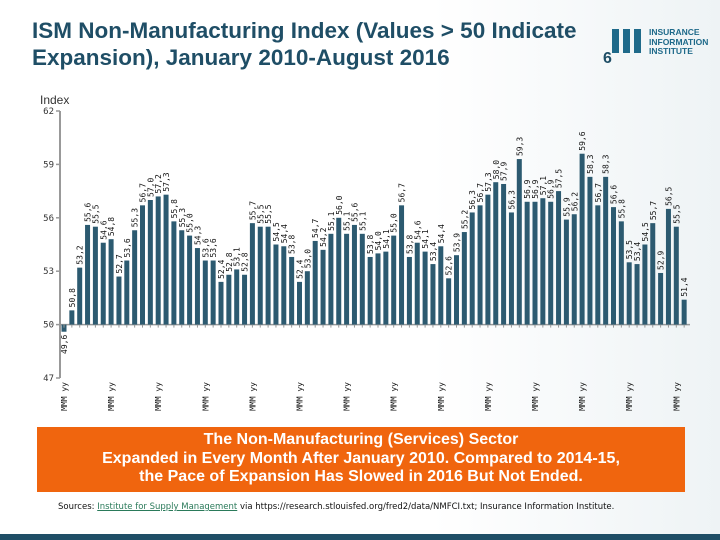 Image resolution: width=720 pixels, height=540 pixels. What do you see at coordinates (307, 258) in the screenshot?
I see `data-label: 53,0` at bounding box center [307, 258].